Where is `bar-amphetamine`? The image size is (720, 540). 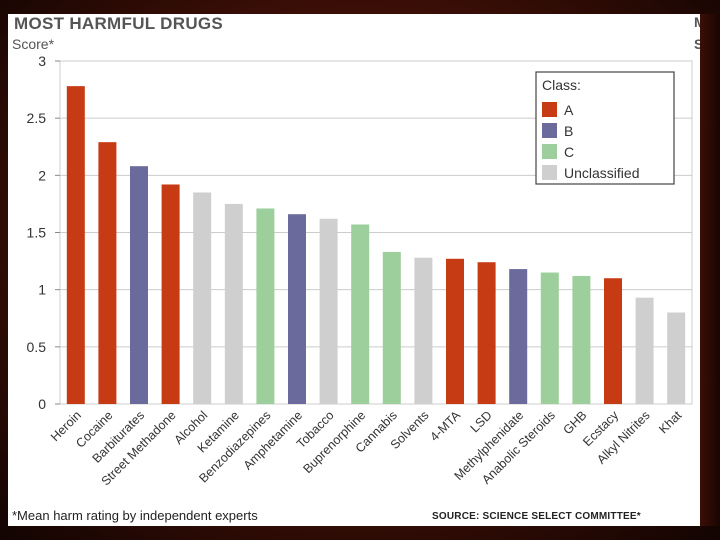
bar-amphetamine is located at coordinates (297, 309).